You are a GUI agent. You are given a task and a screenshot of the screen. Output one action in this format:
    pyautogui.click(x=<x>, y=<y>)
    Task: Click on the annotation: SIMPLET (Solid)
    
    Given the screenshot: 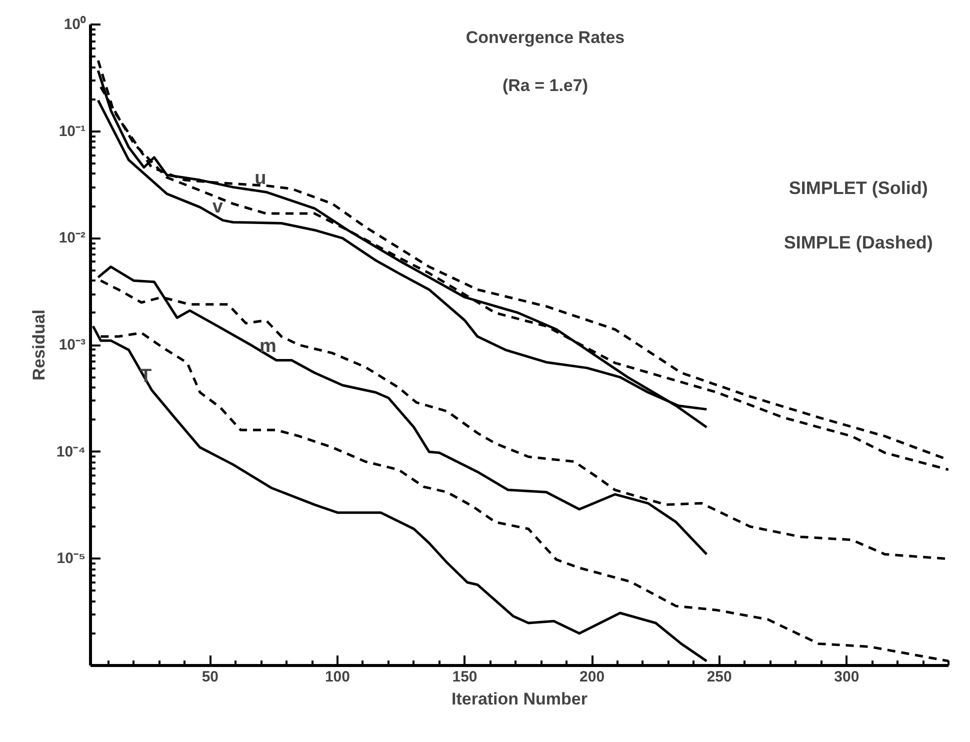 What is the action you would take?
    pyautogui.click(x=858, y=188)
    